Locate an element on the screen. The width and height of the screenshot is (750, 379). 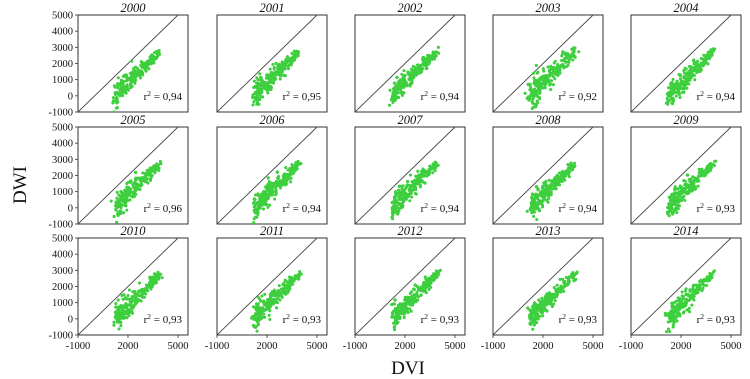
y-tick-label: 5000 is located at coordinates (62, 239).